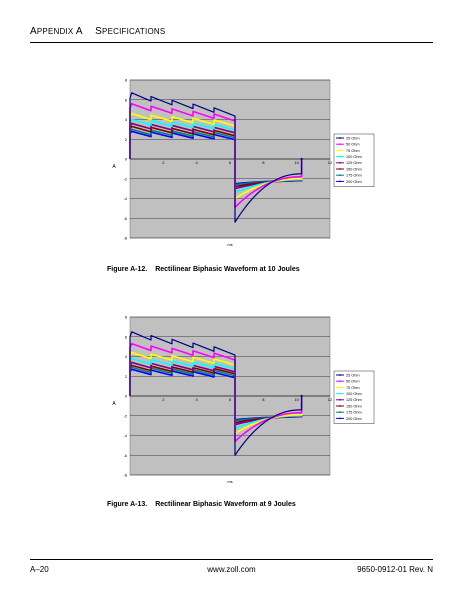  What do you see at coordinates (127, 504) in the screenshot?
I see `figure-label: Figure A-13.` at bounding box center [127, 504].